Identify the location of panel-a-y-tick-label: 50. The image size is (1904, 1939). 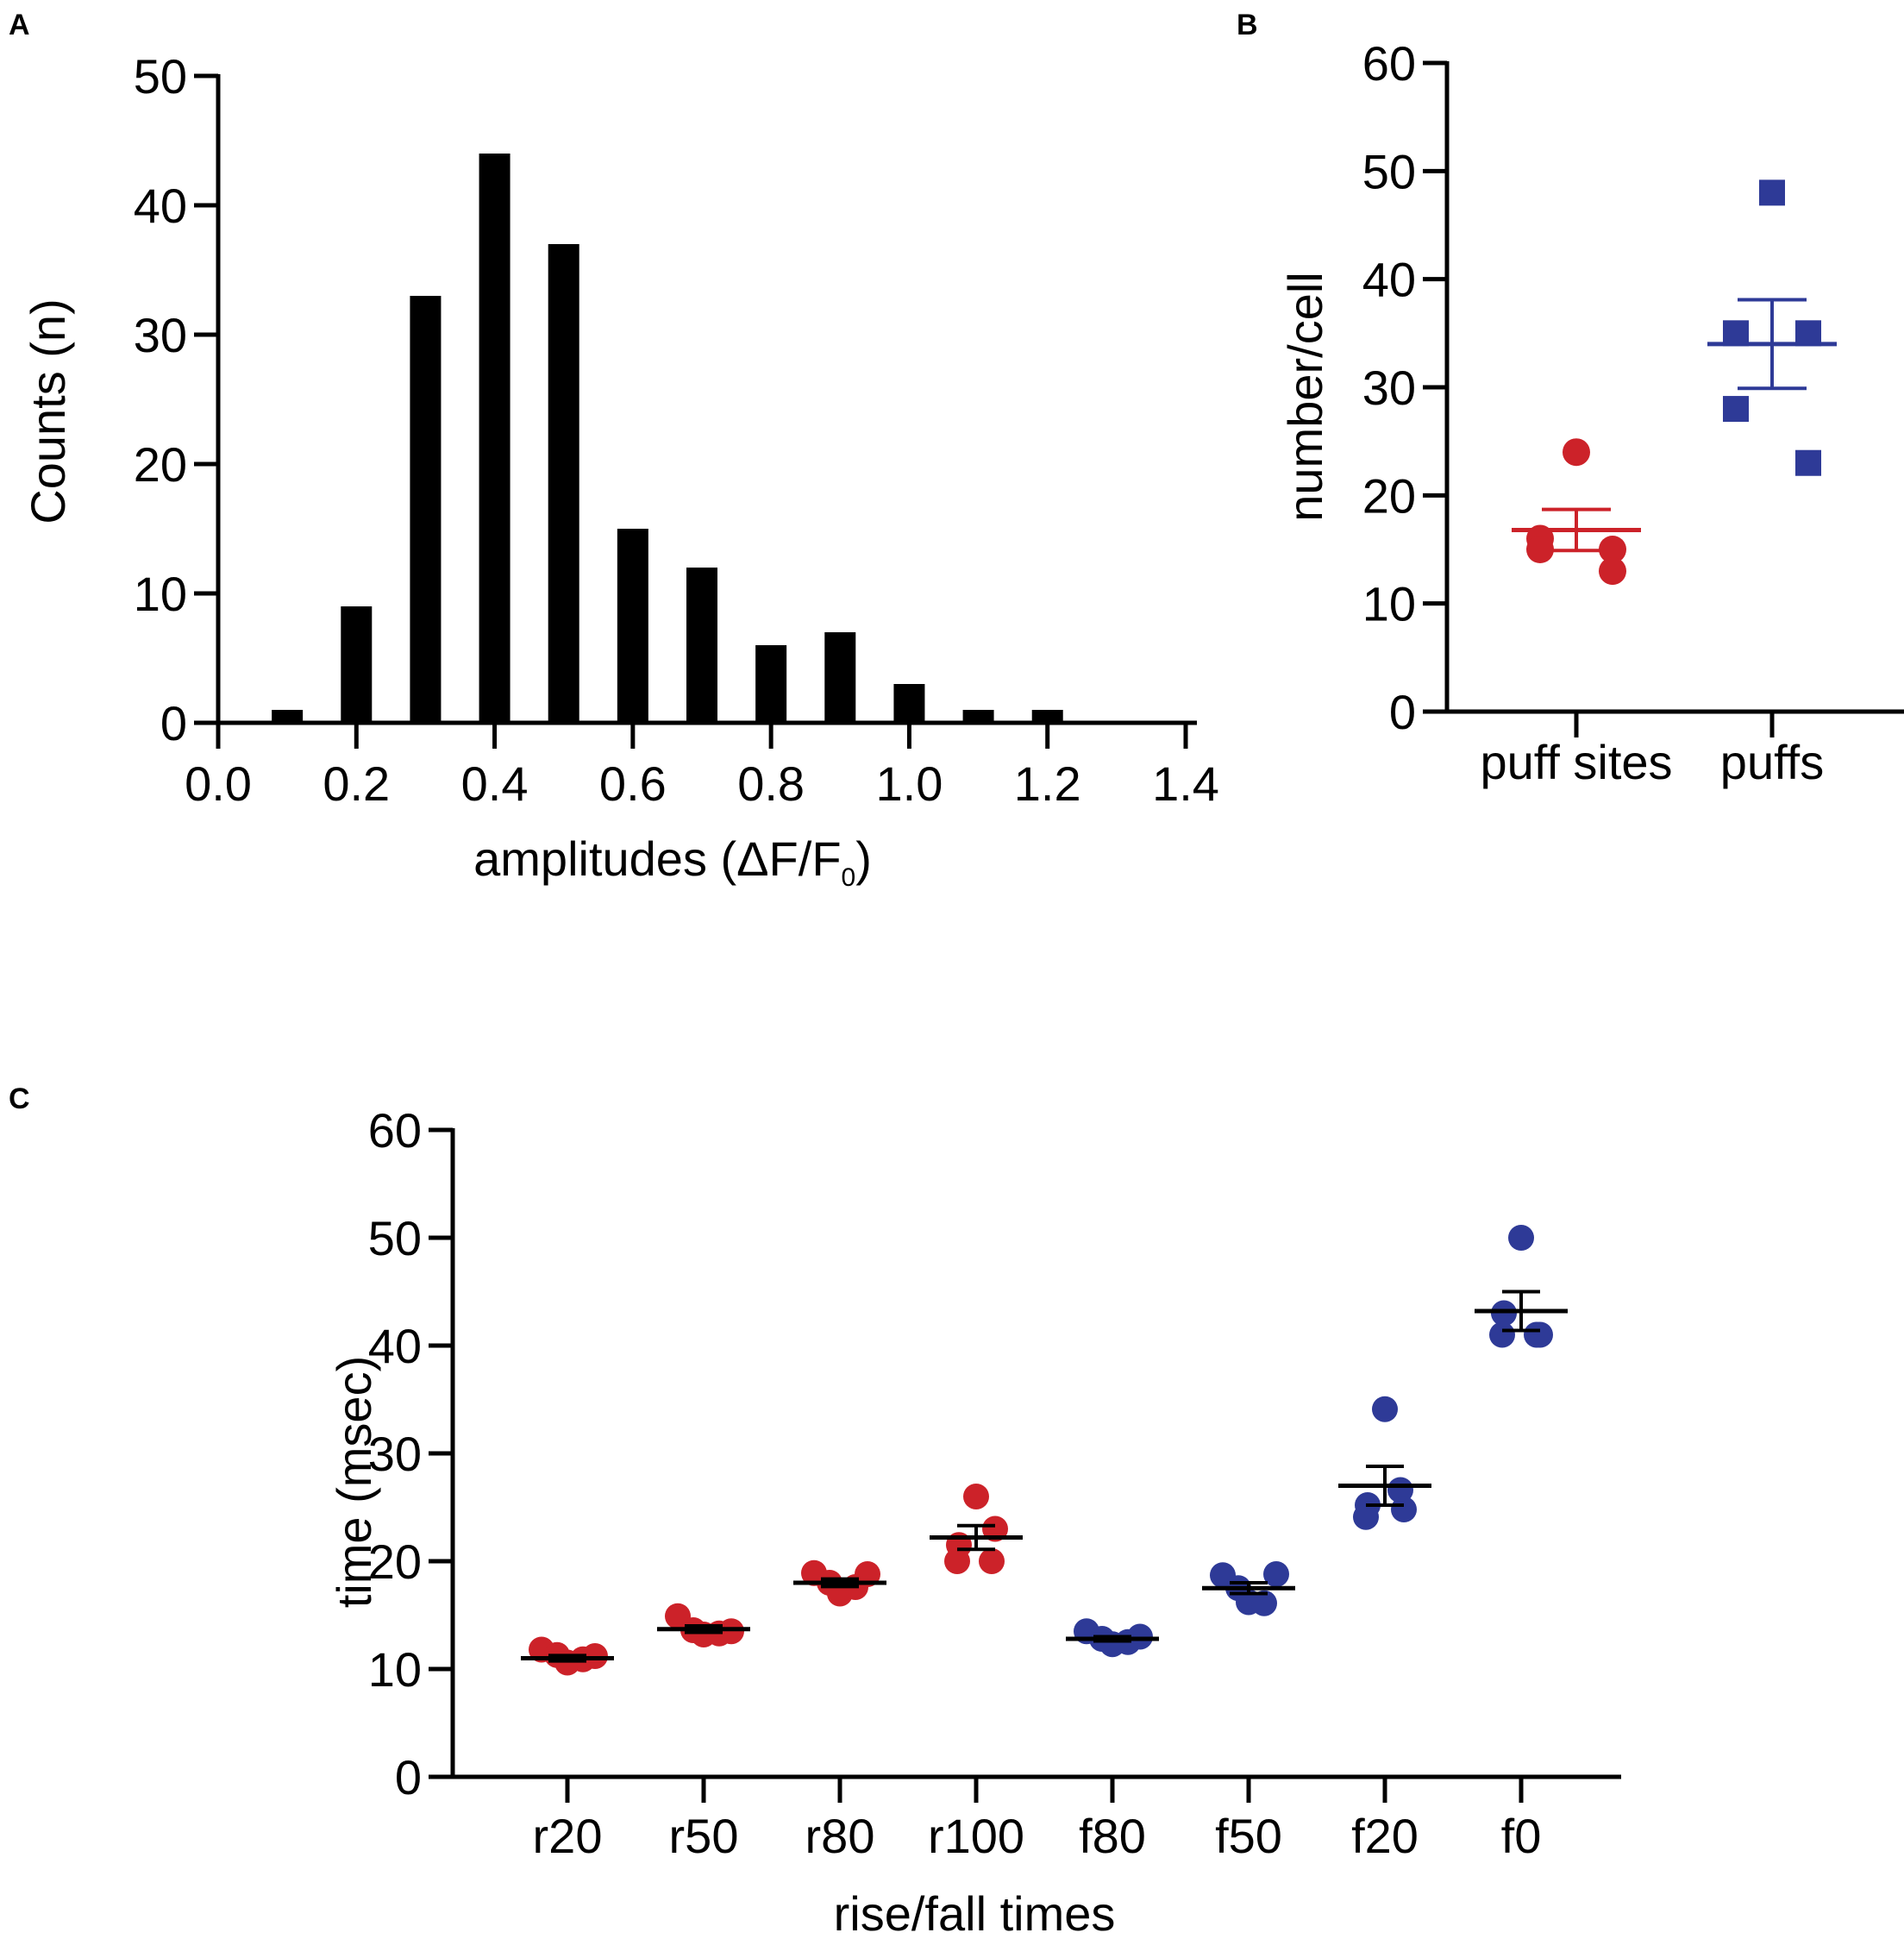
(160, 76).